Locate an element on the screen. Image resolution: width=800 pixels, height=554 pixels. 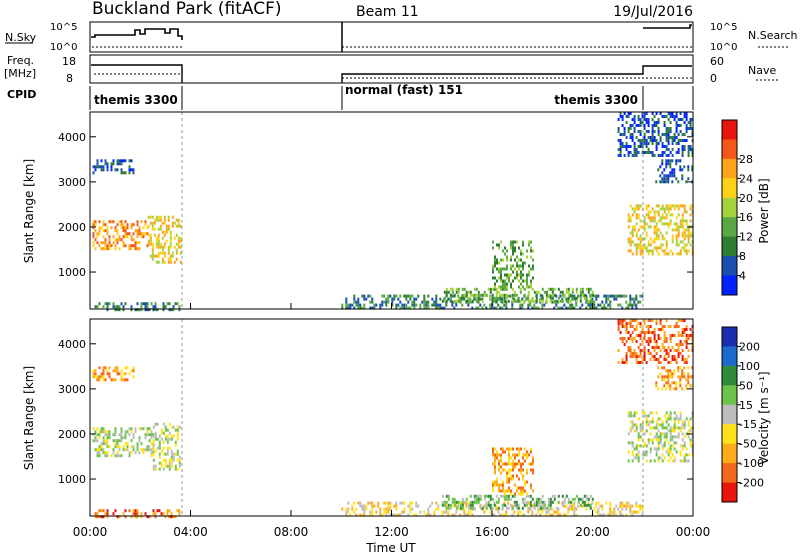
power-colorbar-tick-label: 12 is located at coordinates (746, 237).